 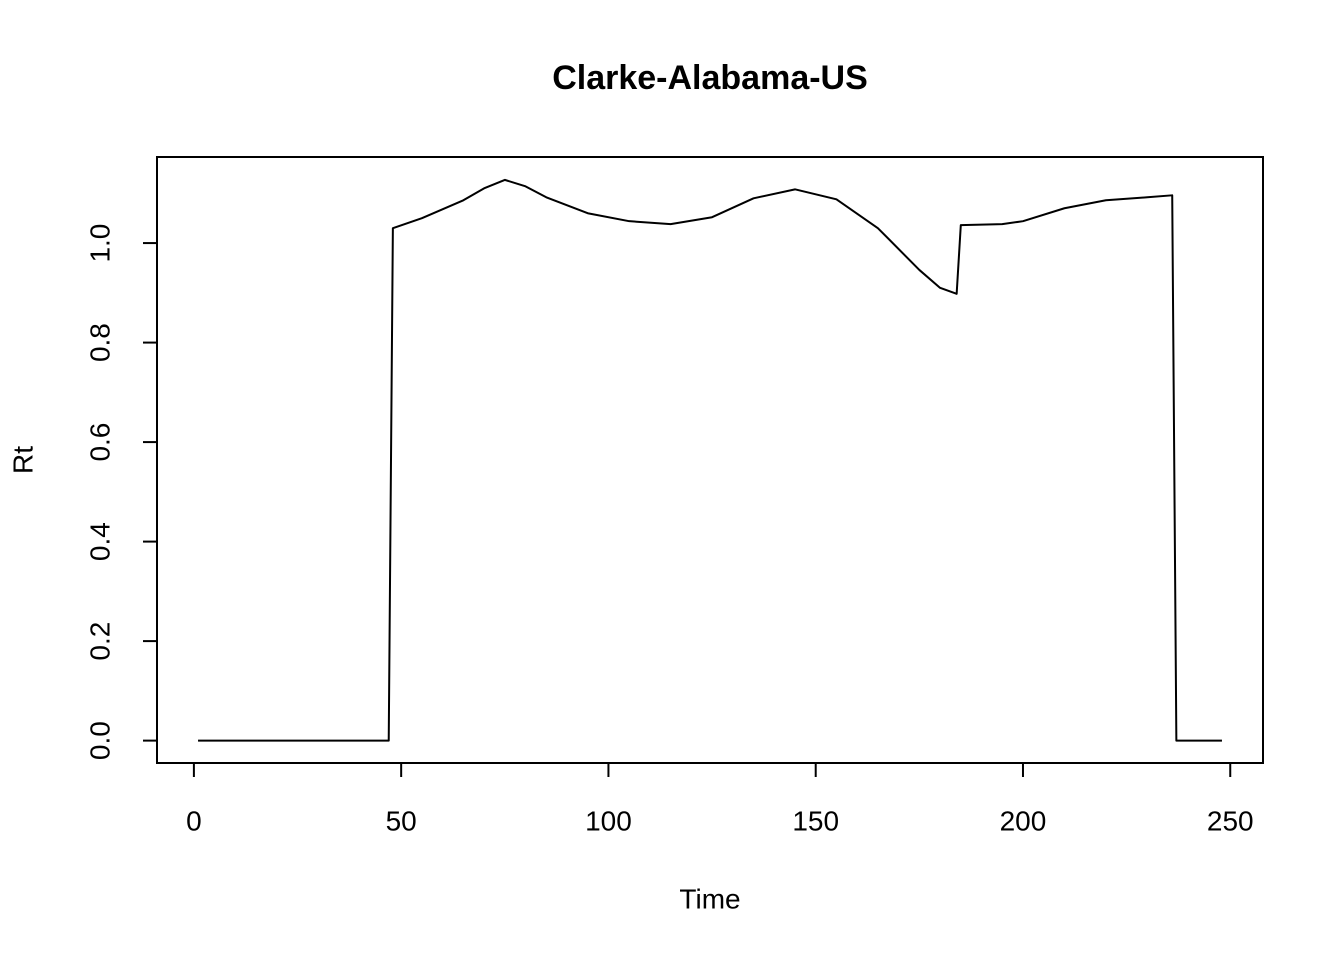 What do you see at coordinates (1023, 820) in the screenshot?
I see `x-tick-label: 200` at bounding box center [1023, 820].